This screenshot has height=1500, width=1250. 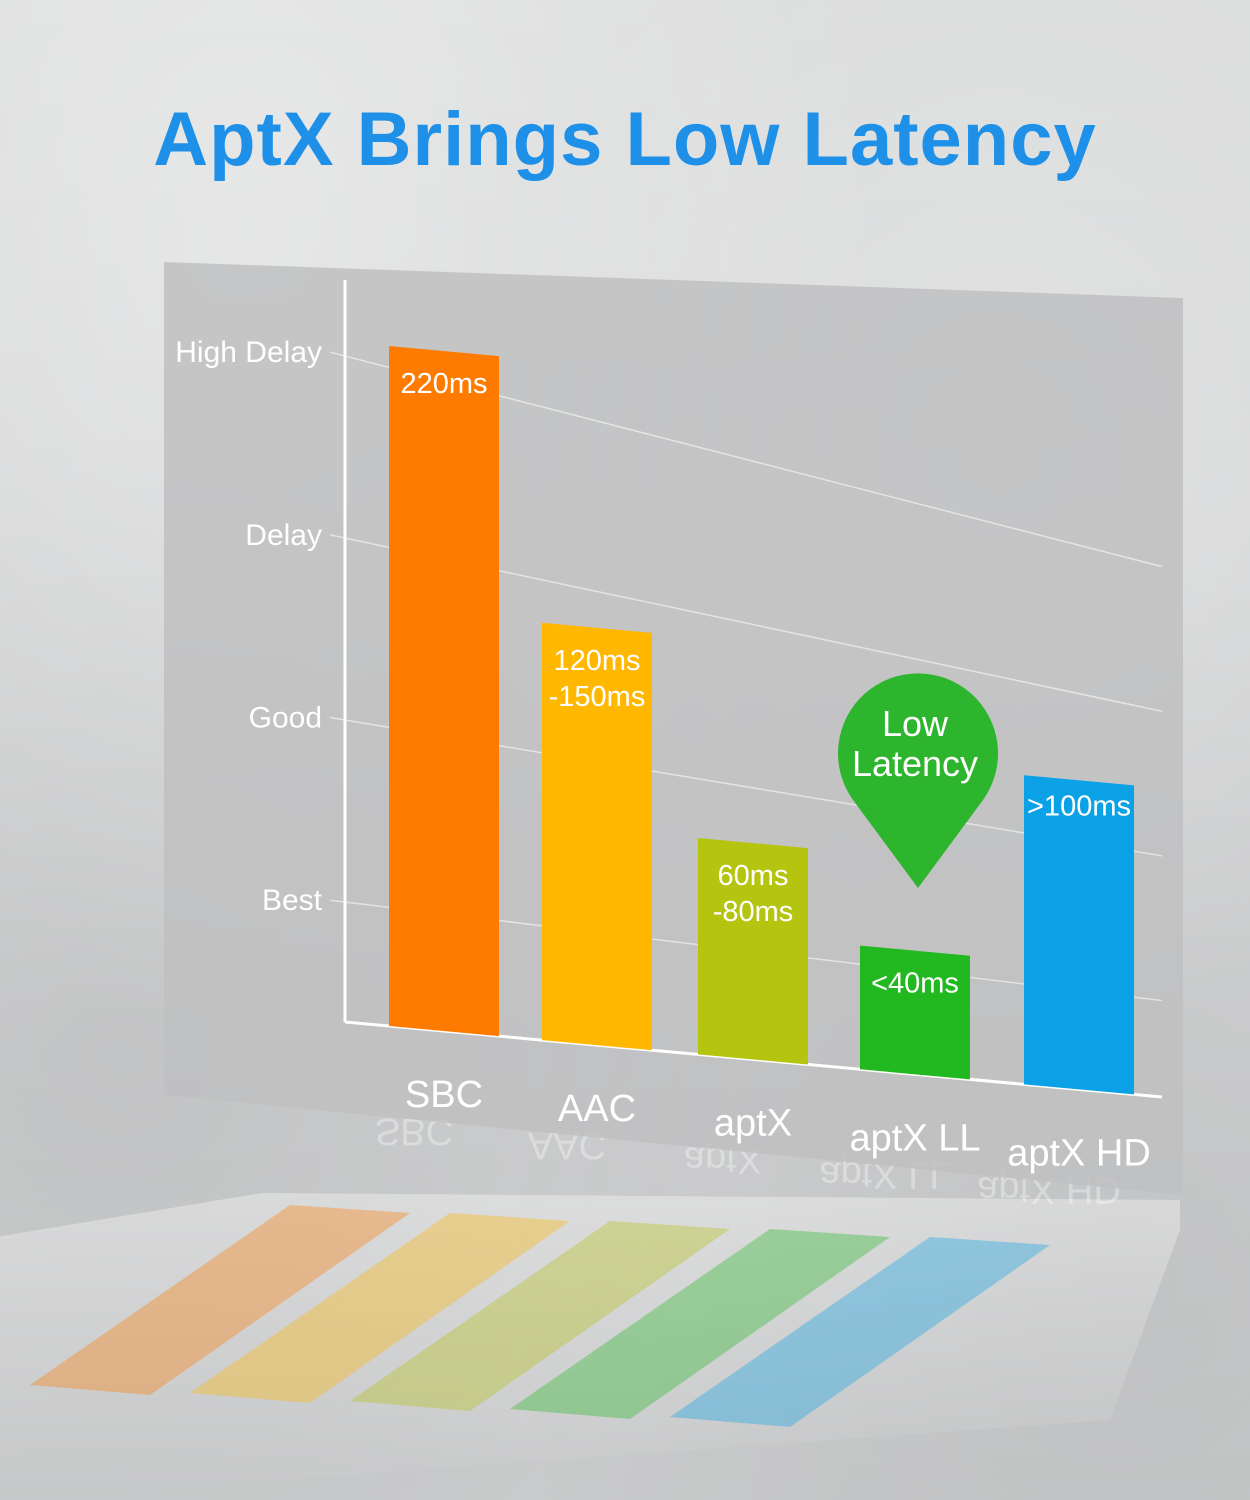 I want to click on bar-sbc, so click(x=444, y=691).